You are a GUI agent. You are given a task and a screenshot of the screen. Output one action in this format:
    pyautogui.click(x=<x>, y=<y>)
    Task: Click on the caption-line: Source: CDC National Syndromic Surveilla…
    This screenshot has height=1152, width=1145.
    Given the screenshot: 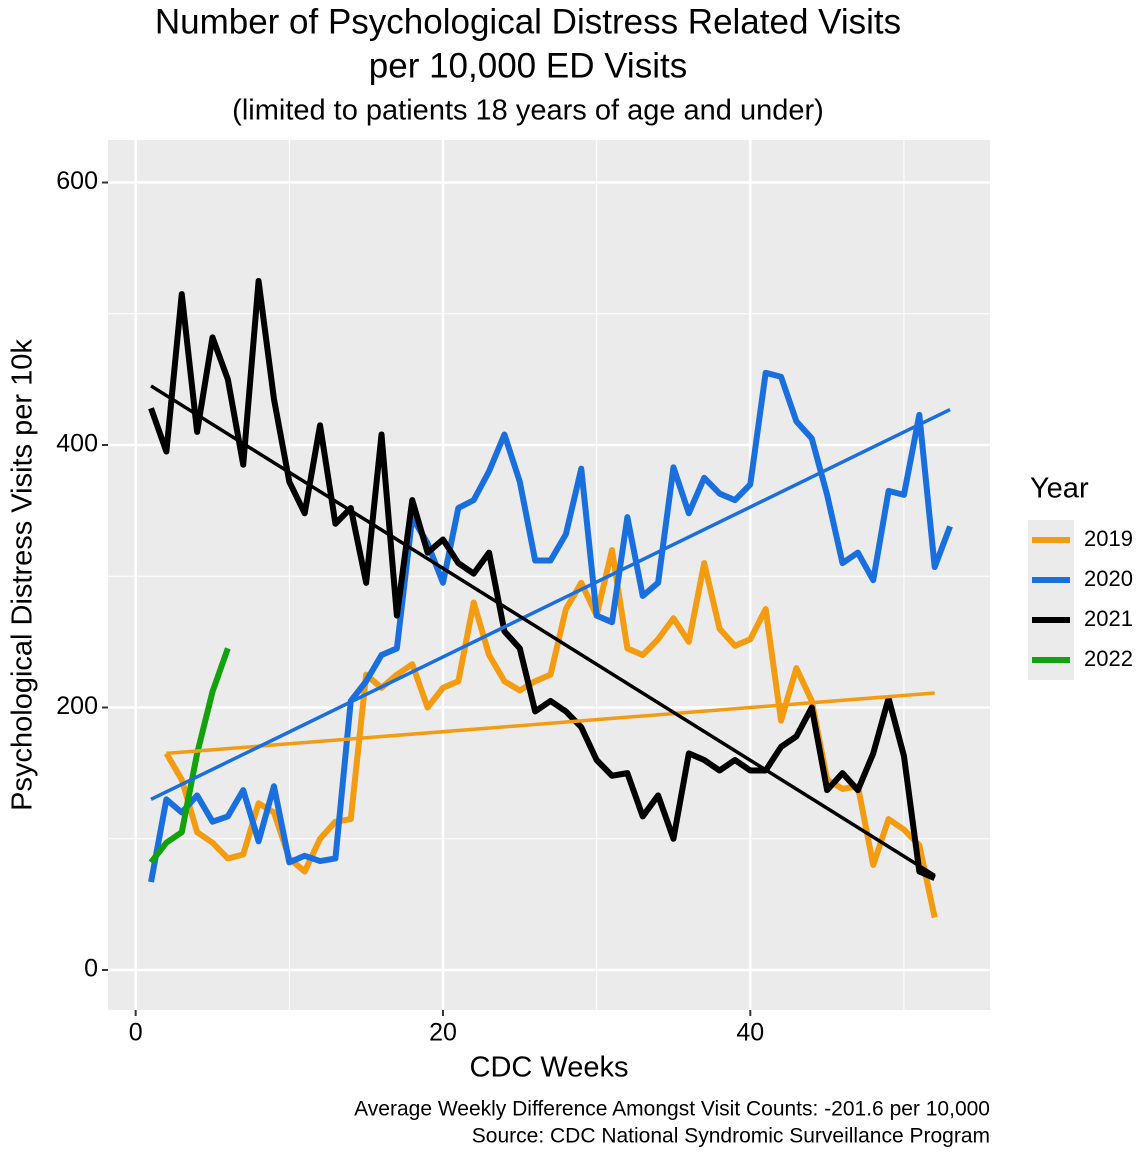 What is the action you would take?
    pyautogui.click(x=731, y=1136)
    